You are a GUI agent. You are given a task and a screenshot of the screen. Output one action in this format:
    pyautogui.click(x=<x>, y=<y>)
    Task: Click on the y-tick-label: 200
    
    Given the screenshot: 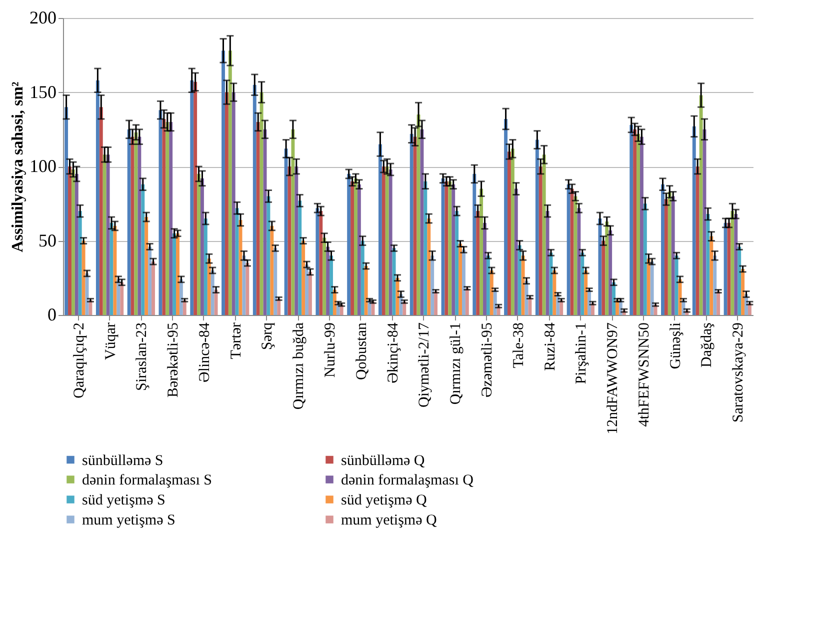 What is the action you would take?
    pyautogui.click(x=43, y=18)
    